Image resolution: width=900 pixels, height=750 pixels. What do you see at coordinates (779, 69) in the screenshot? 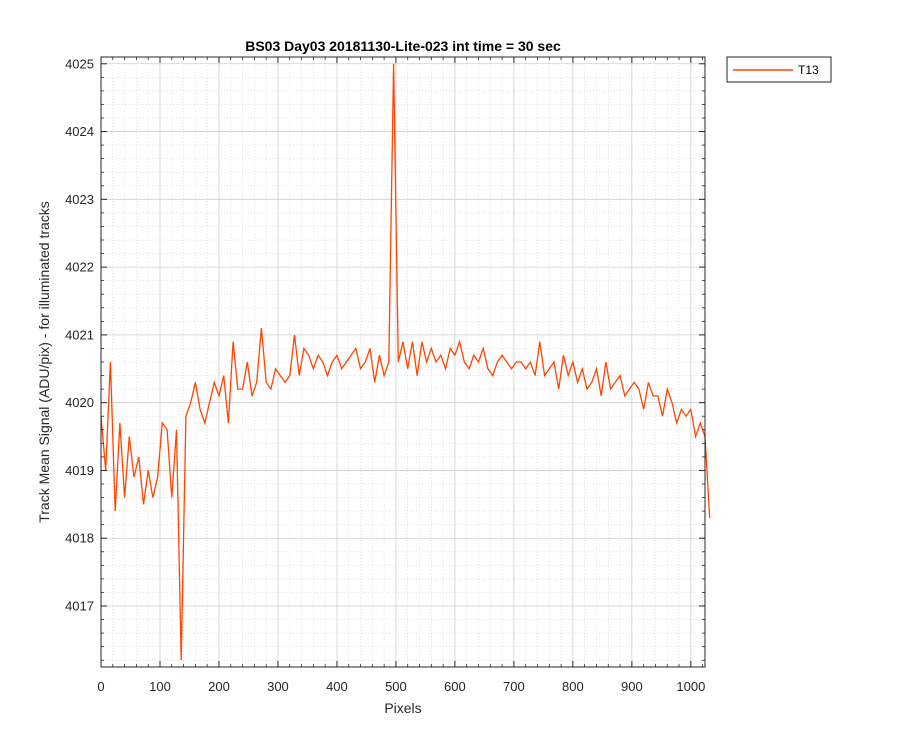
I see `legend: T13` at bounding box center [779, 69].